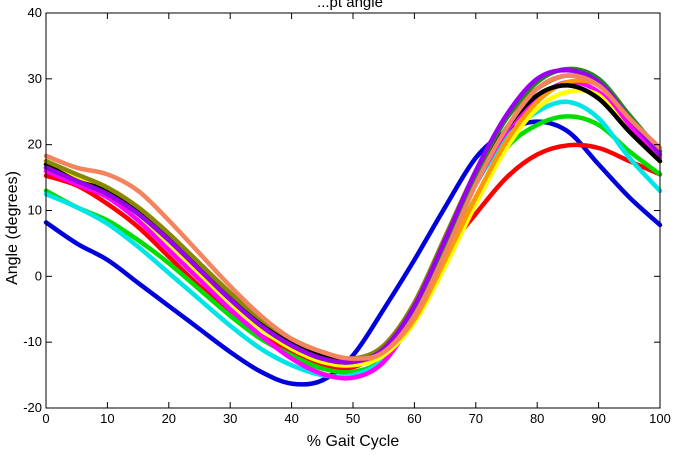 Image resolution: width=677 pixels, height=455 pixels. What do you see at coordinates (32, 407) in the screenshot?
I see `y-tick-label: -20` at bounding box center [32, 407].